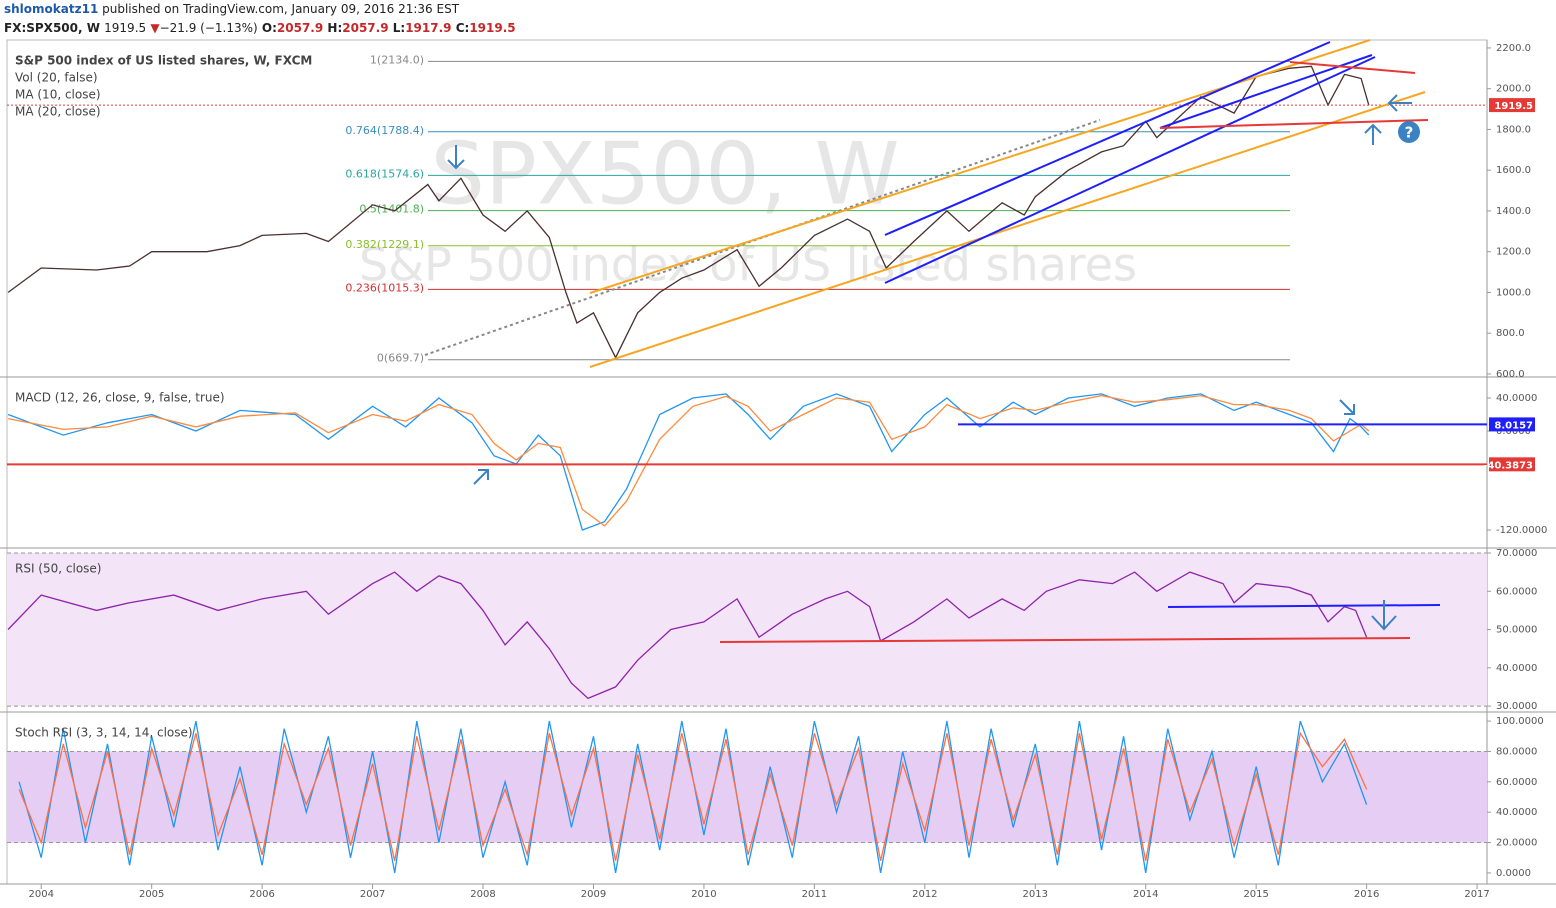 This screenshot has width=1556, height=908. What do you see at coordinates (372, 894) in the screenshot?
I see `x-tick-label: 2007` at bounding box center [372, 894].